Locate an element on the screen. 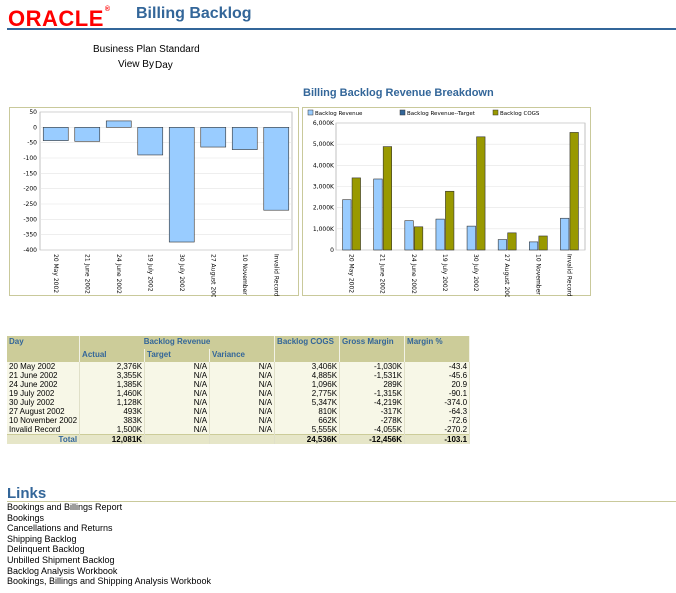 The height and width of the screenshot is (593, 676). x-tick-label: 10 November 2002 is located at coordinates (244, 275).